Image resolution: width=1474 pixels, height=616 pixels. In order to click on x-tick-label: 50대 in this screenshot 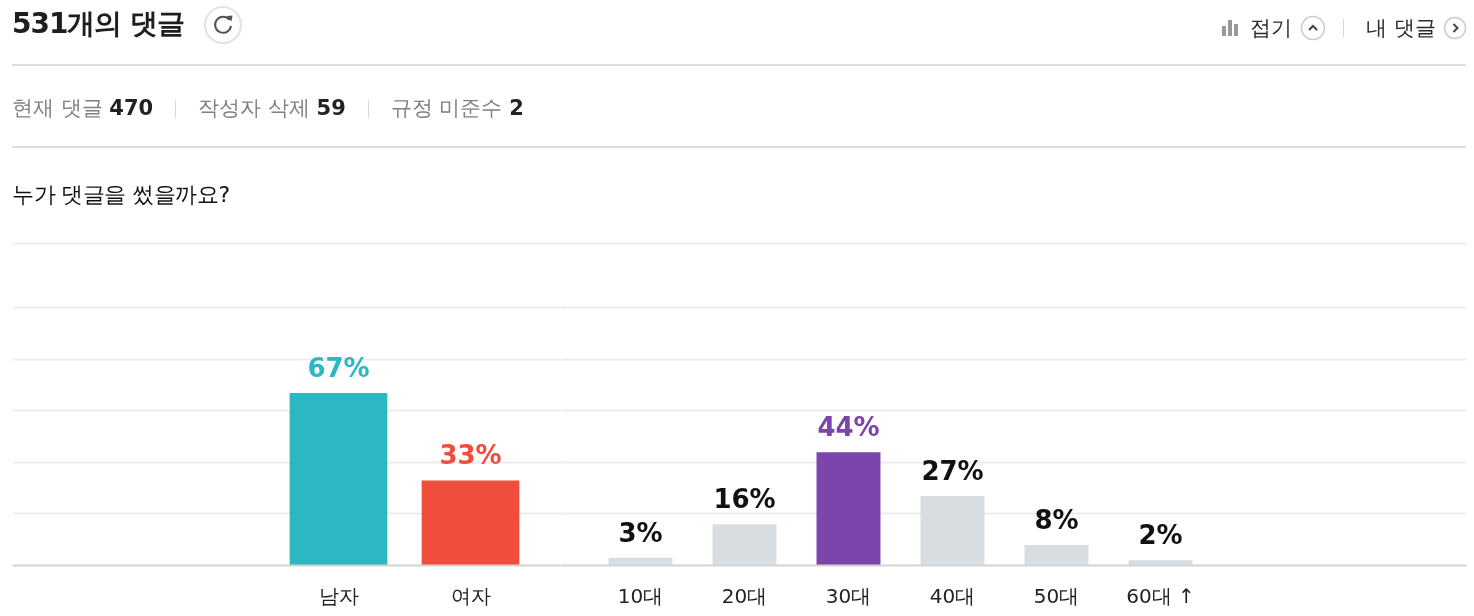, I will do `click(1056, 595)`.